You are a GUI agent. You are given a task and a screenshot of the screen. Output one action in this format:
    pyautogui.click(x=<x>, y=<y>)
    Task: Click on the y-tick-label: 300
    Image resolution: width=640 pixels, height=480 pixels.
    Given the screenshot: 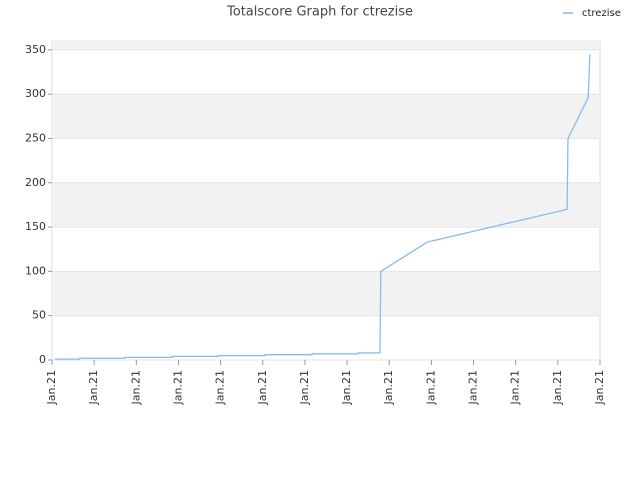 What is the action you would take?
    pyautogui.click(x=35, y=93)
    